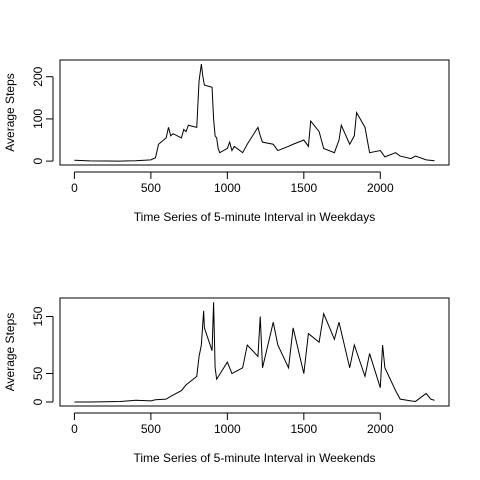 The height and width of the screenshot is (480, 480). I want to click on y-tick-label: 50, so click(38, 374).